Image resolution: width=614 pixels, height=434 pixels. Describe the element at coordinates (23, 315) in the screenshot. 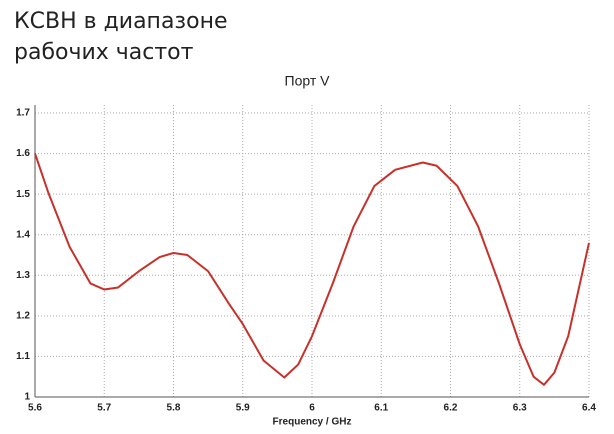

I see `y-tick-label: 1.2` at that location.